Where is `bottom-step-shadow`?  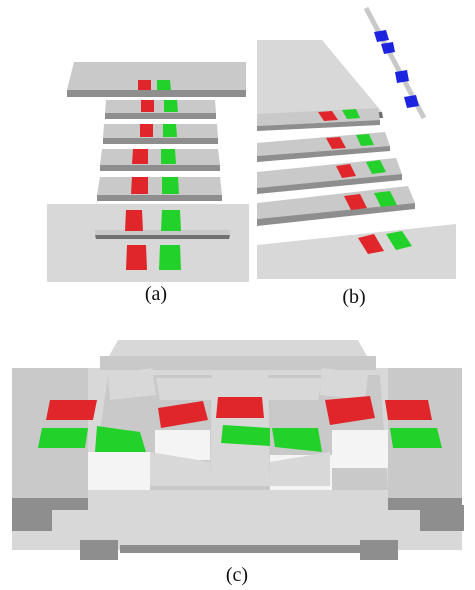
bottom-step-shadow is located at coordinates (240, 549).